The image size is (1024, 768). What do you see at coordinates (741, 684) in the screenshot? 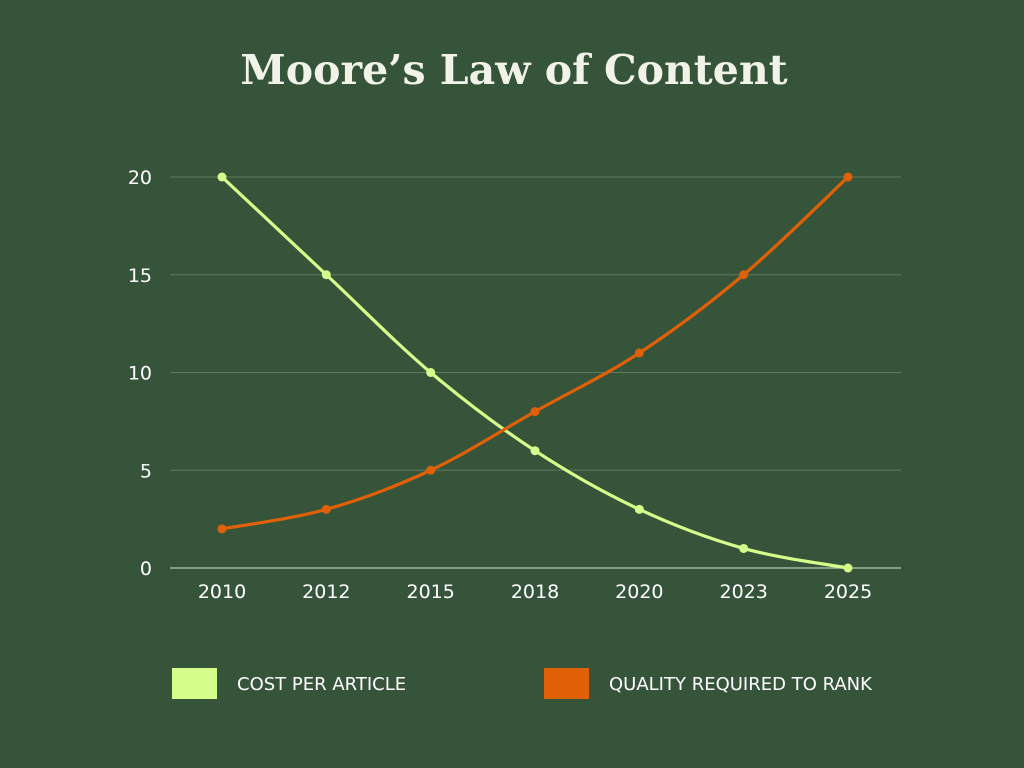
I see `legend-label: QUALITY REQUIRED TO RANK` at bounding box center [741, 684].